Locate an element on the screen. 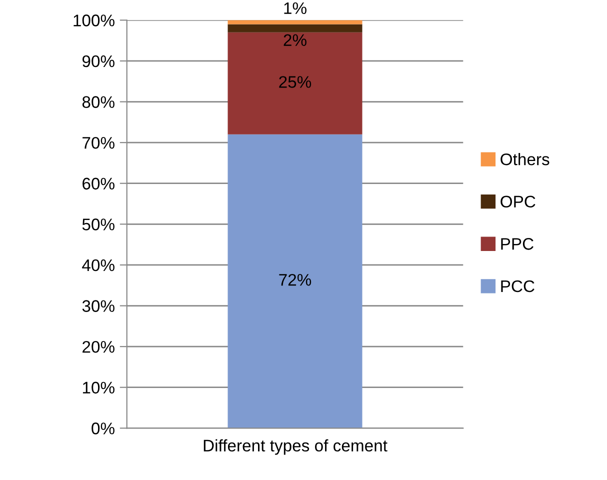 This screenshot has height=480, width=607. y-tick-label: 0% is located at coordinates (103, 428).